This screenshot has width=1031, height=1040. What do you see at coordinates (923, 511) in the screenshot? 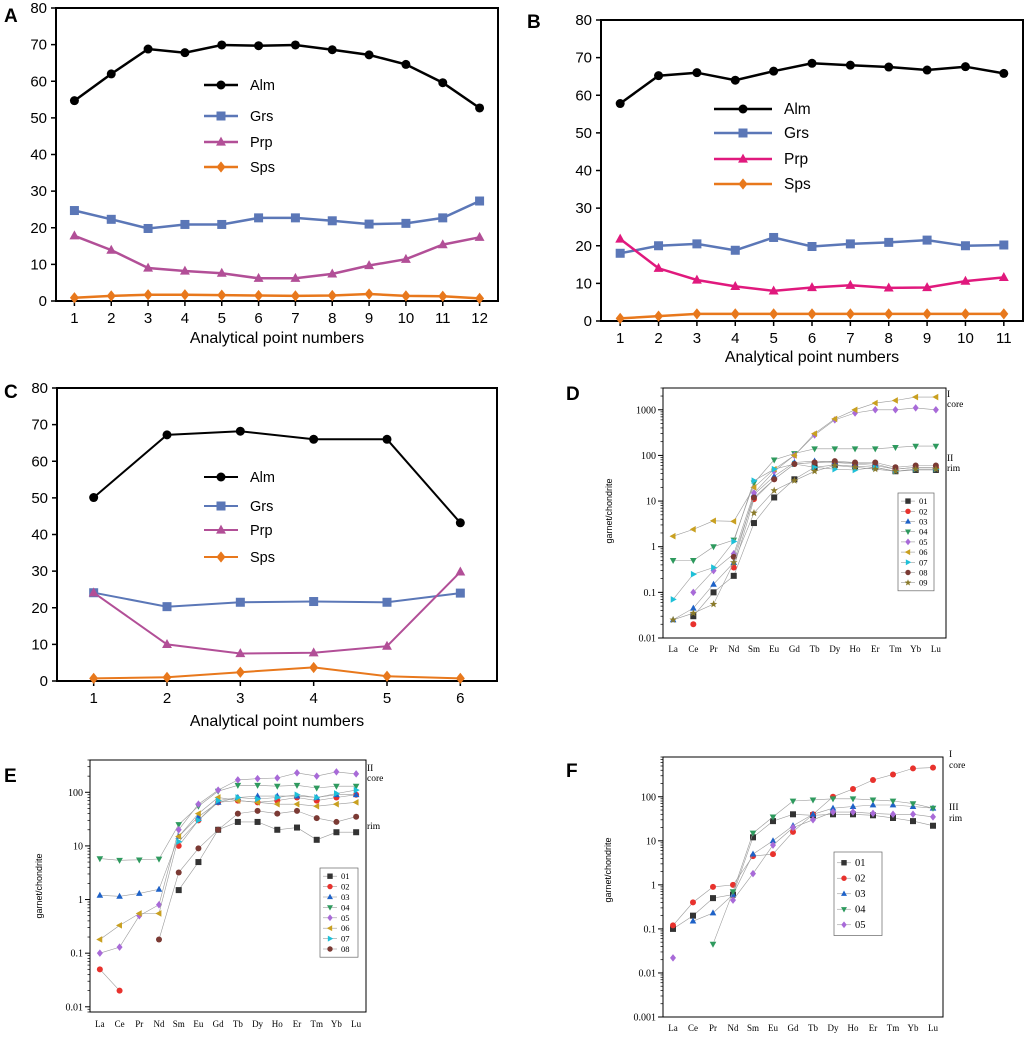
I see `legend-label: 02` at bounding box center [923, 511].